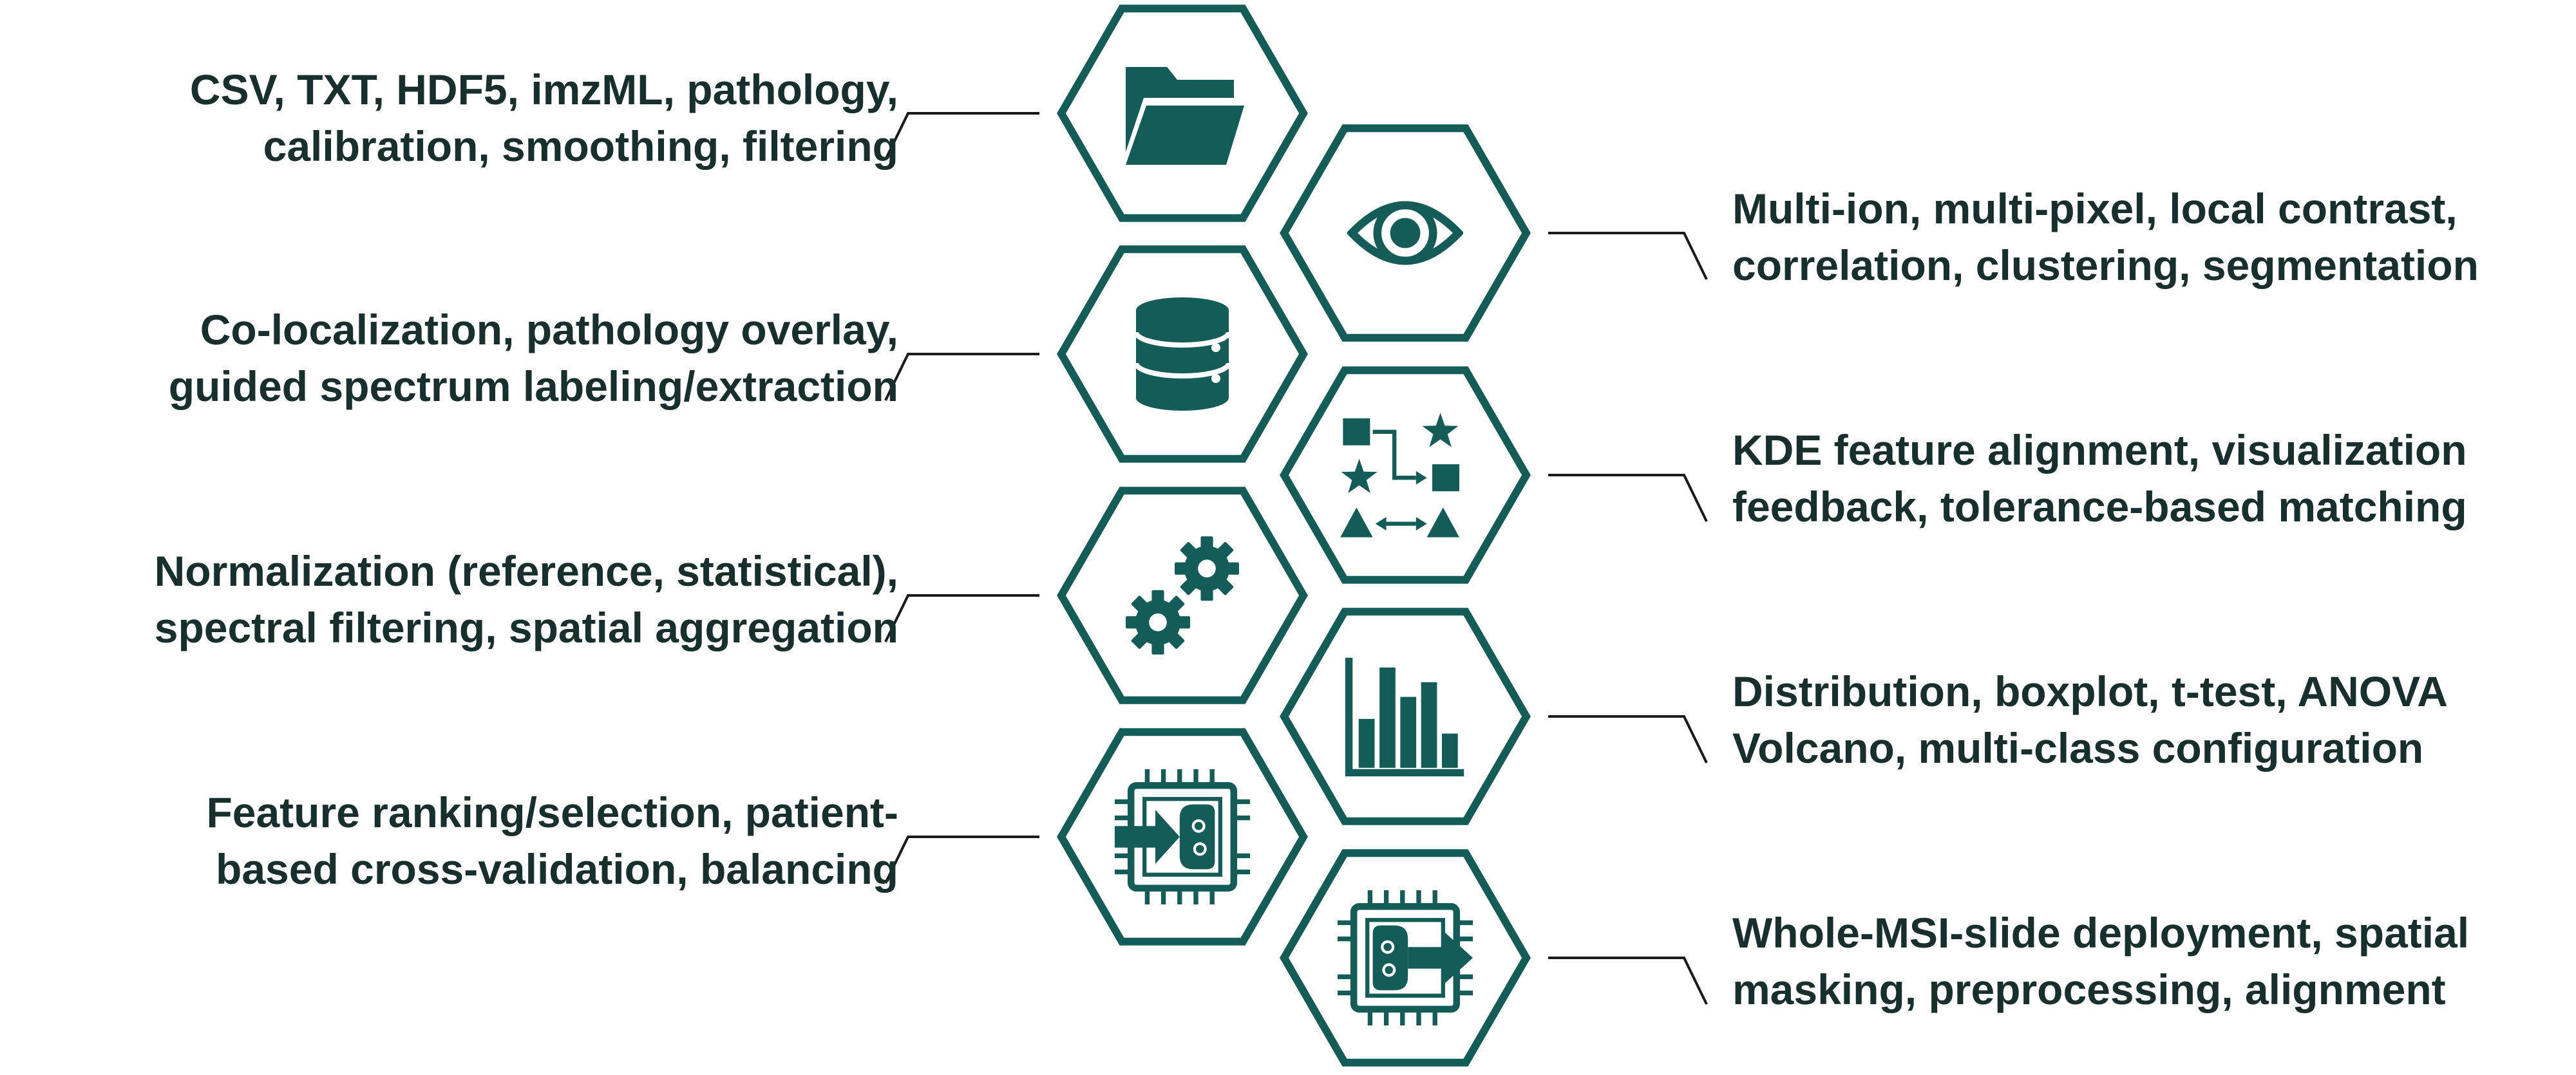 The width and height of the screenshot is (2576, 1075). Describe the element at coordinates (1185, 116) in the screenshot. I see `folder-icon` at that location.